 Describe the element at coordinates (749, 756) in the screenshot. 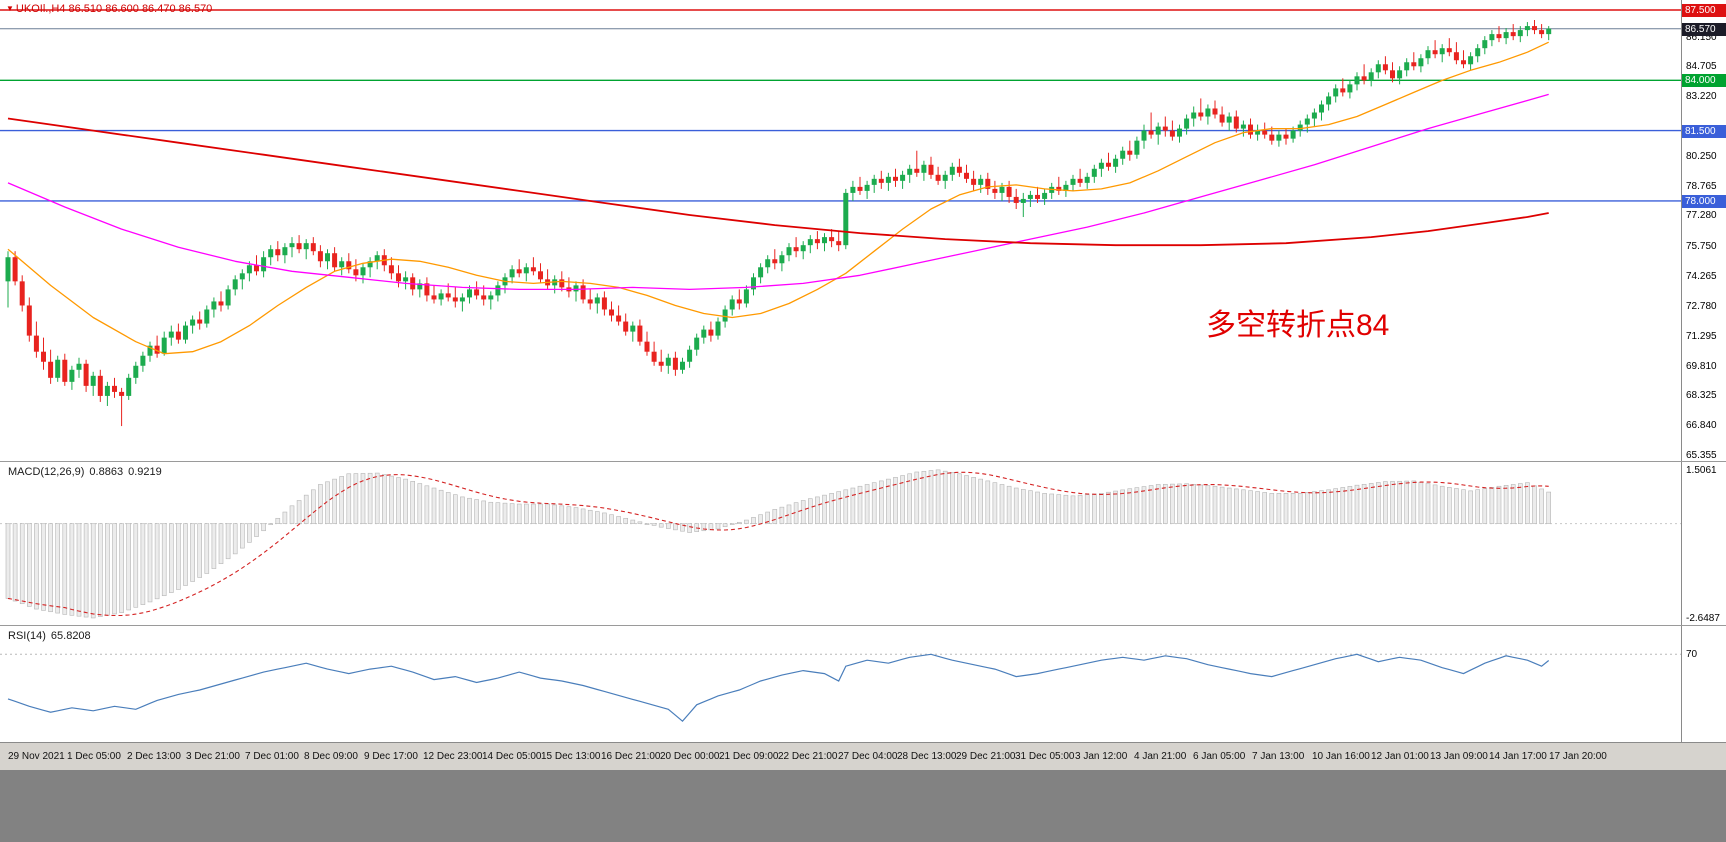

I see `date-label: 21 Dec 09:00` at that location.